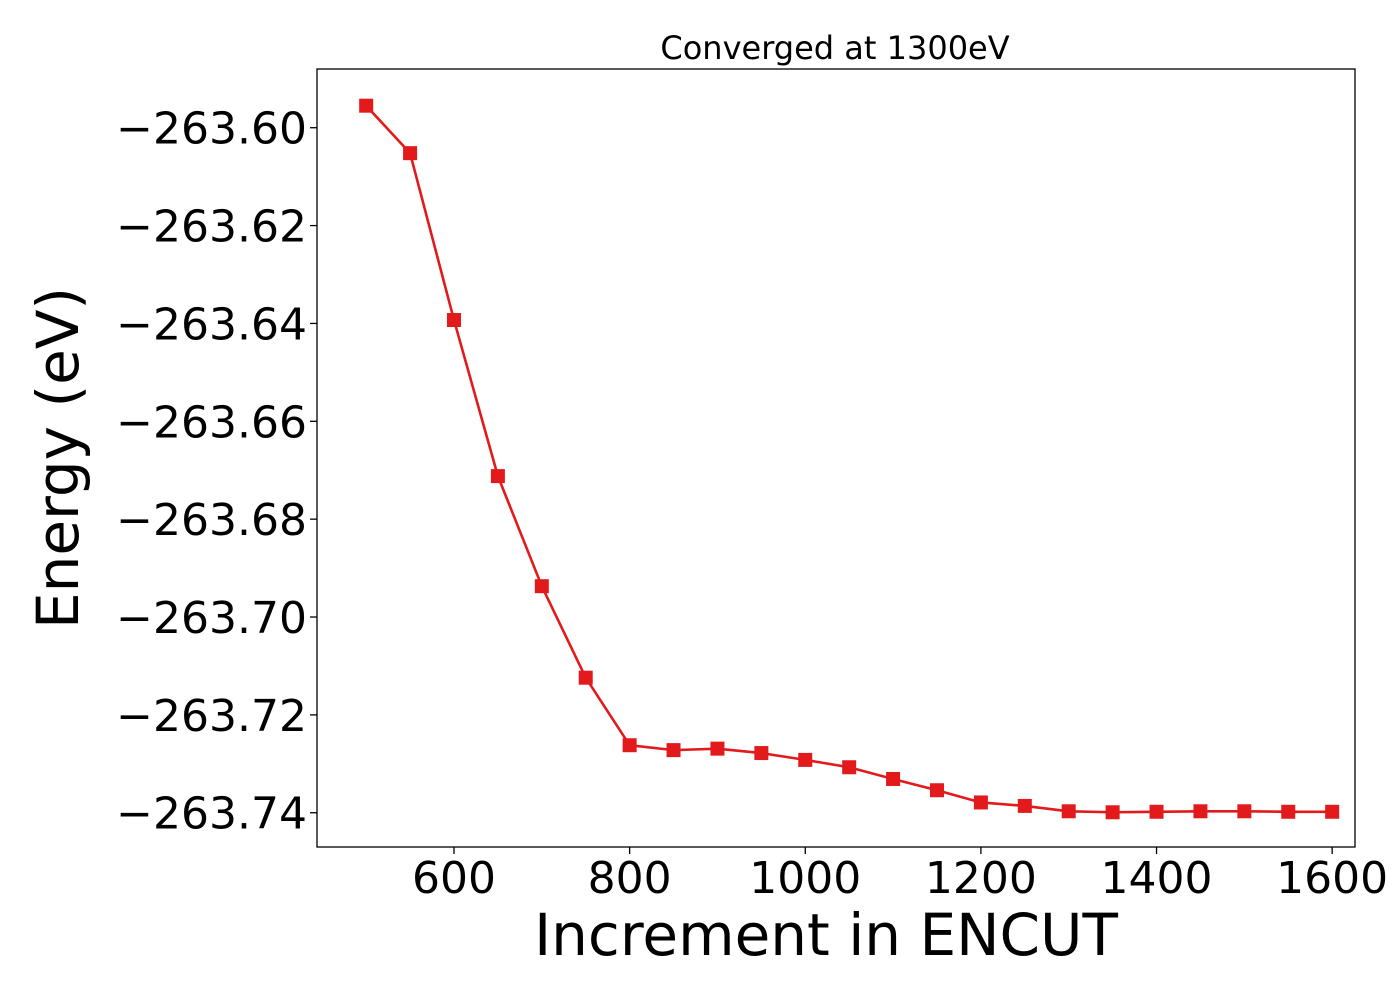 The height and width of the screenshot is (1000, 1400). What do you see at coordinates (211, 227) in the screenshot?
I see `y-tick-label: −263.62` at bounding box center [211, 227].